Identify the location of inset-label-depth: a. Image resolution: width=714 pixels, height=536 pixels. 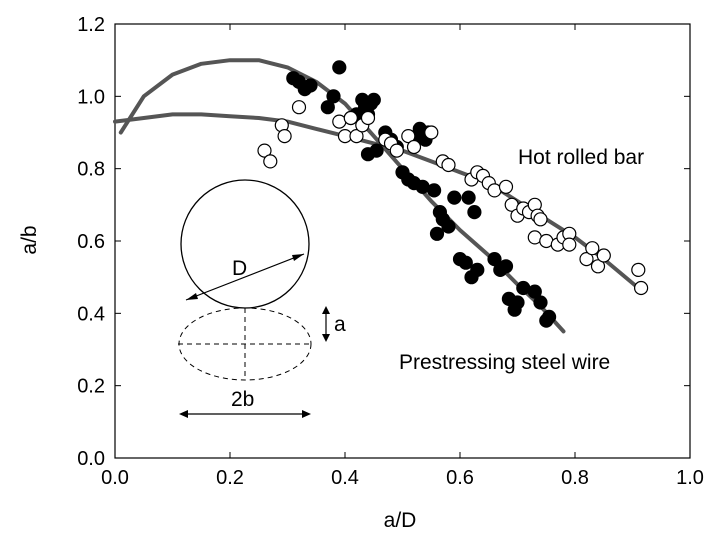
(340, 324).